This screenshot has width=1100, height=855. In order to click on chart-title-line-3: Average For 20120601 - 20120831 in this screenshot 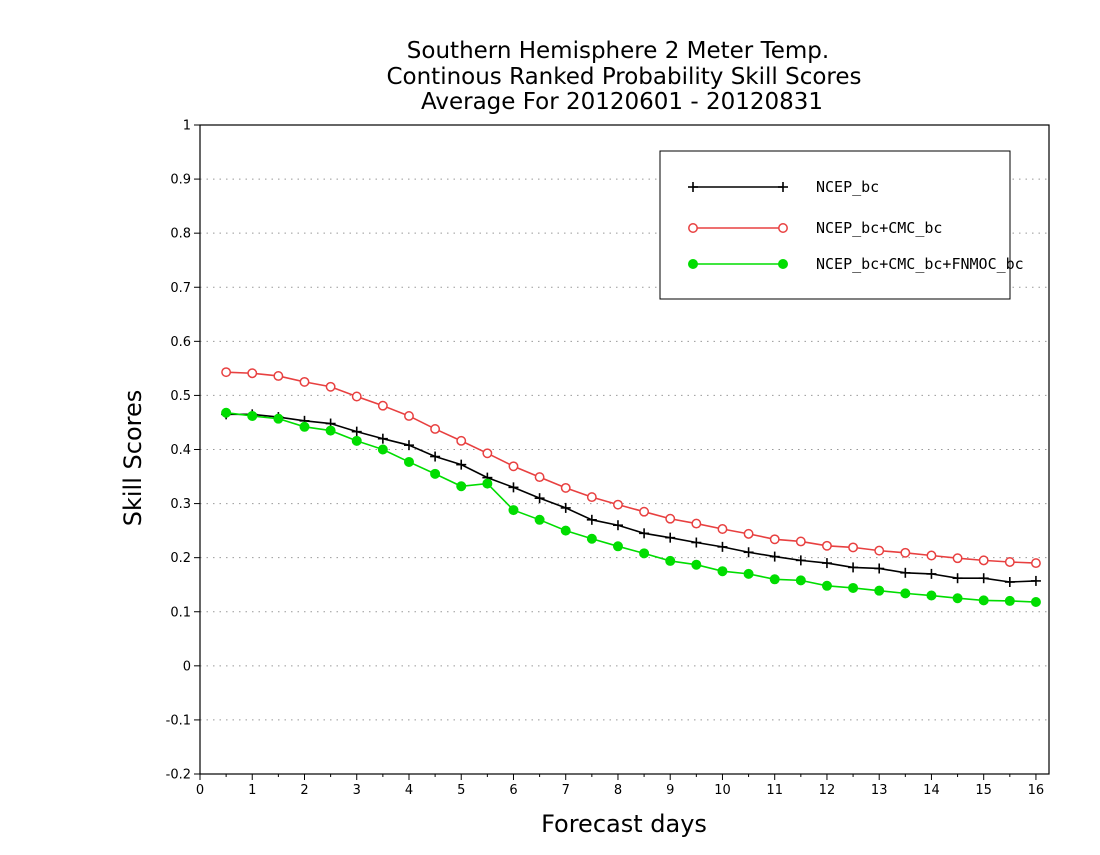, I will do `click(622, 102)`.